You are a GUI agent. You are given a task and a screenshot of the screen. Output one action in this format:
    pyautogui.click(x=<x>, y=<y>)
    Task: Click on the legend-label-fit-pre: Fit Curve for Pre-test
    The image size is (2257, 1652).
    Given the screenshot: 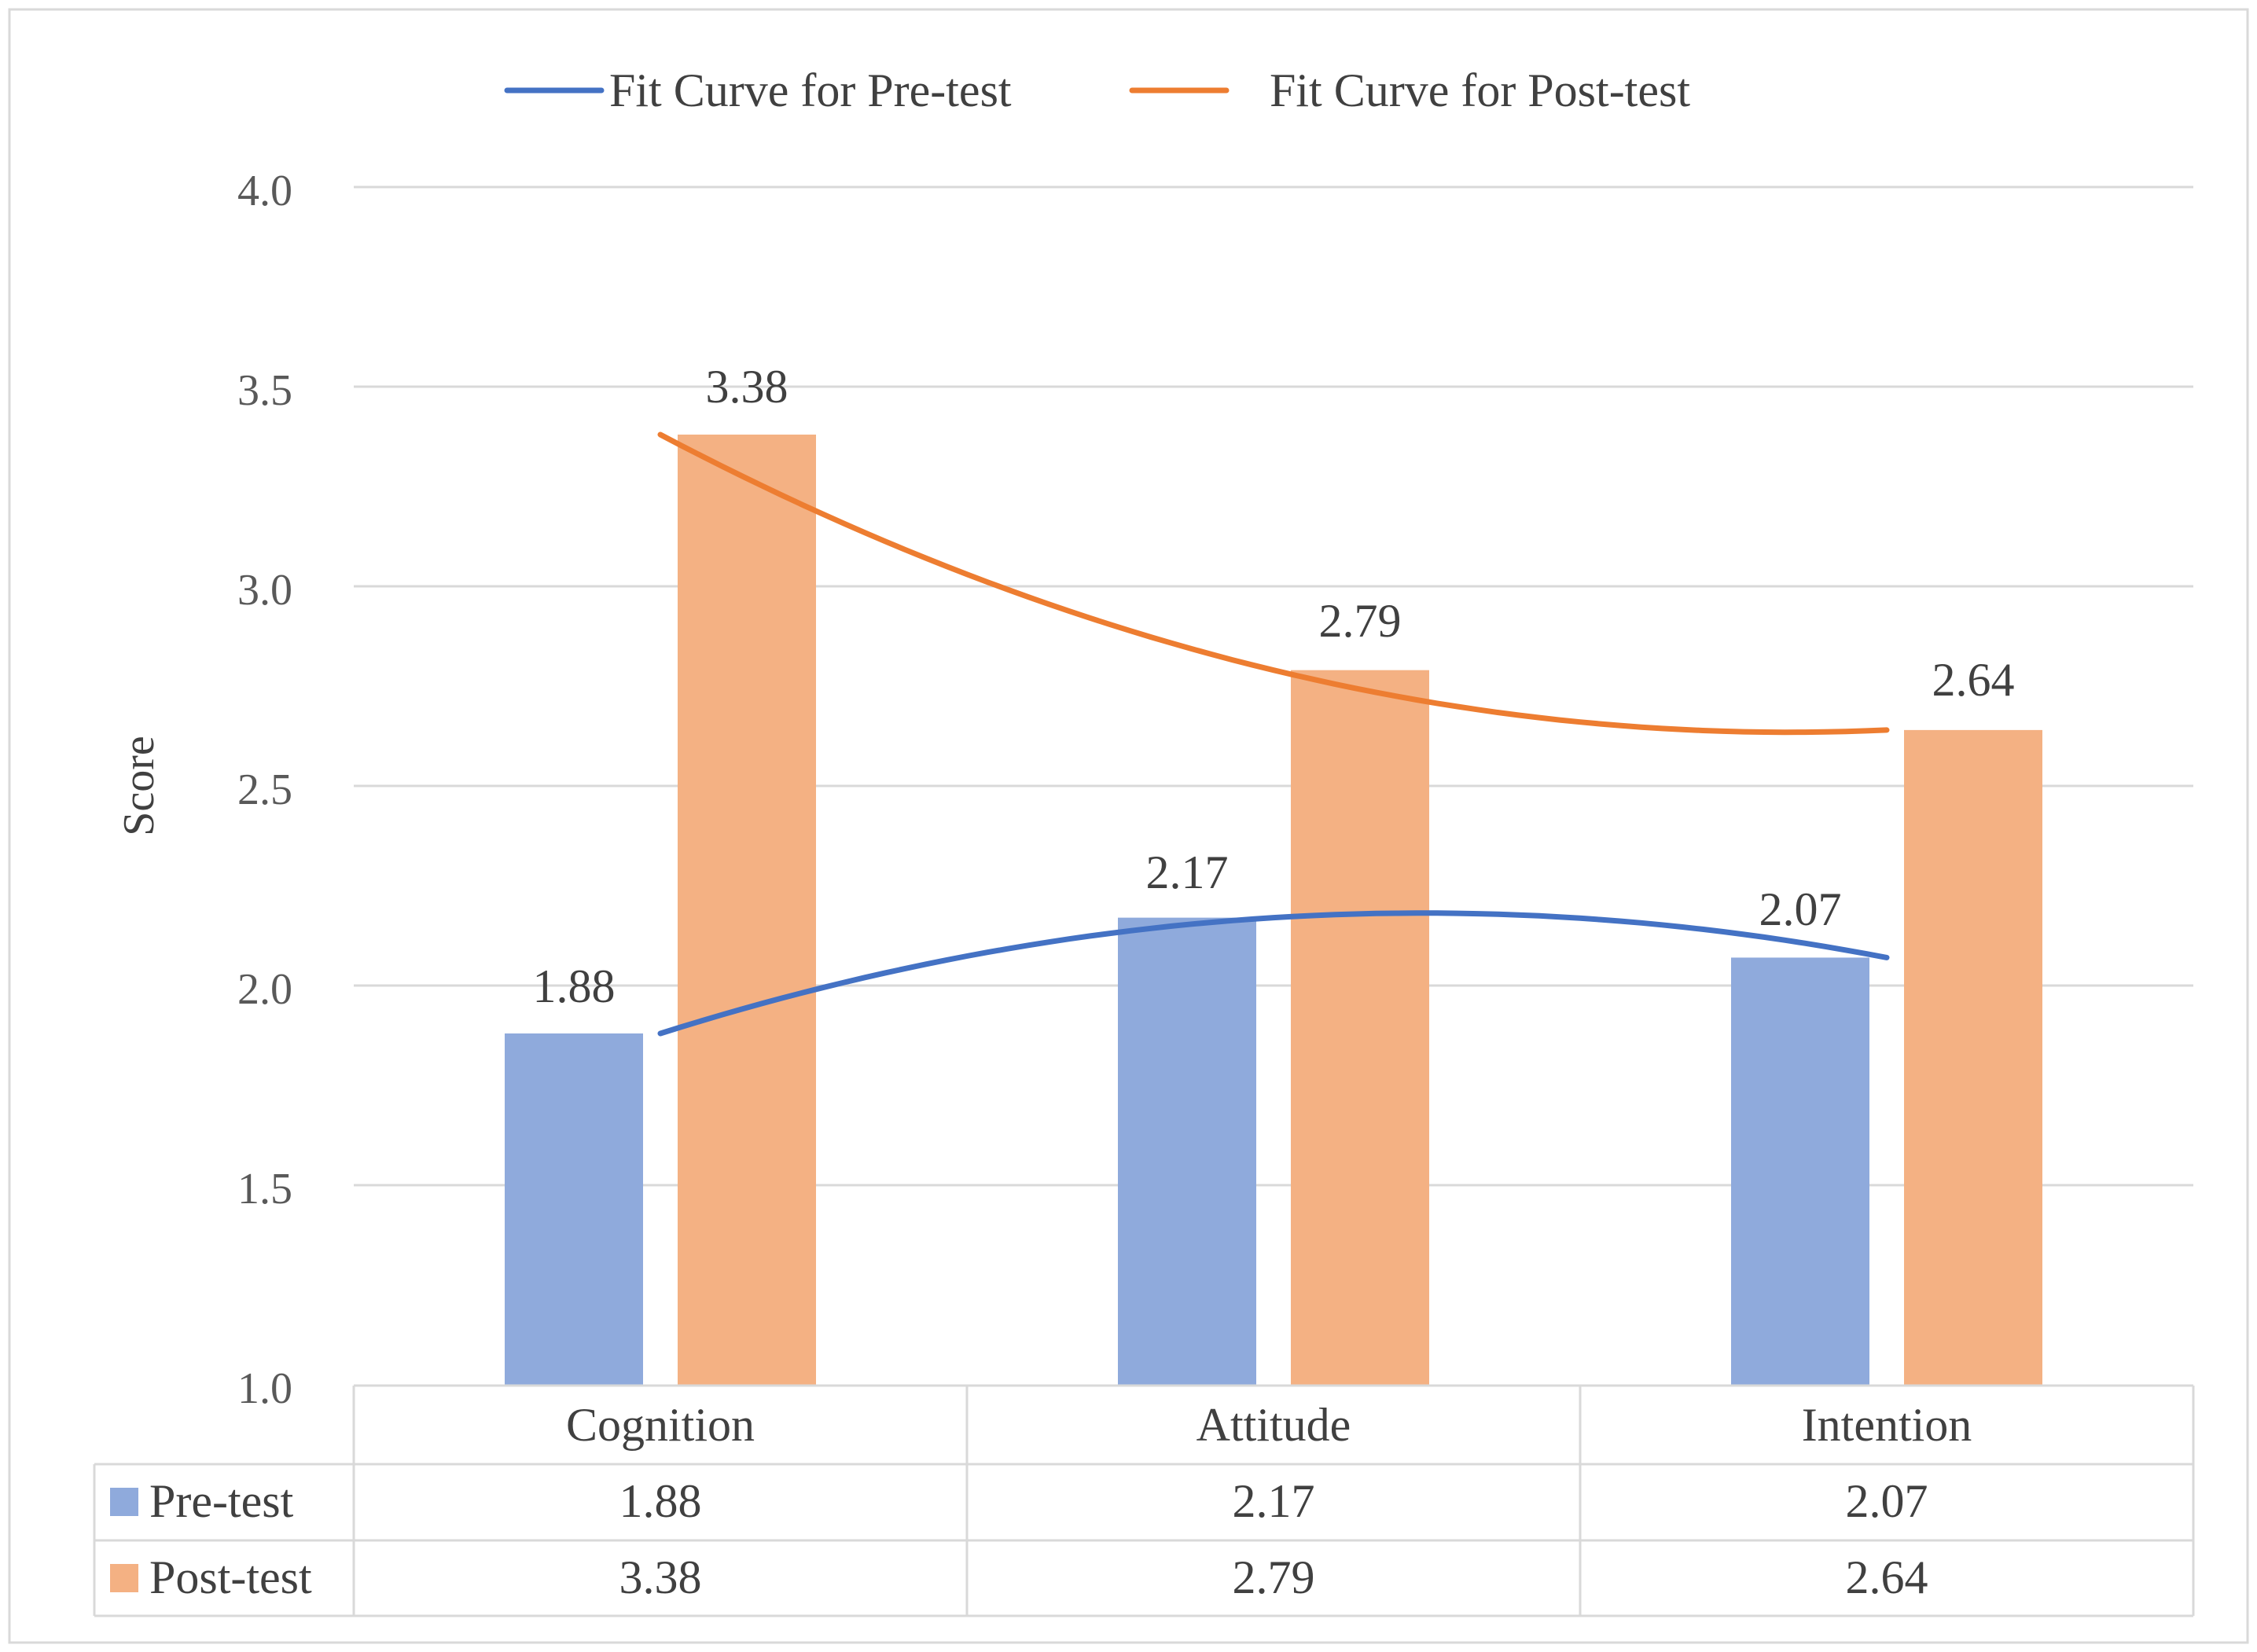 What is the action you would take?
    pyautogui.click(x=810, y=90)
    